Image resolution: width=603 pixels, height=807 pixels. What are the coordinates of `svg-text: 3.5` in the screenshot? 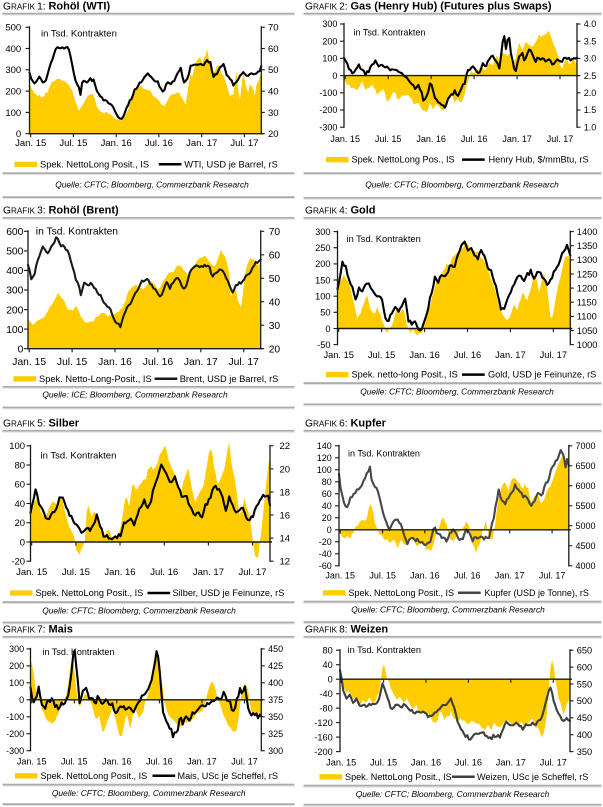 It's located at (590, 41).